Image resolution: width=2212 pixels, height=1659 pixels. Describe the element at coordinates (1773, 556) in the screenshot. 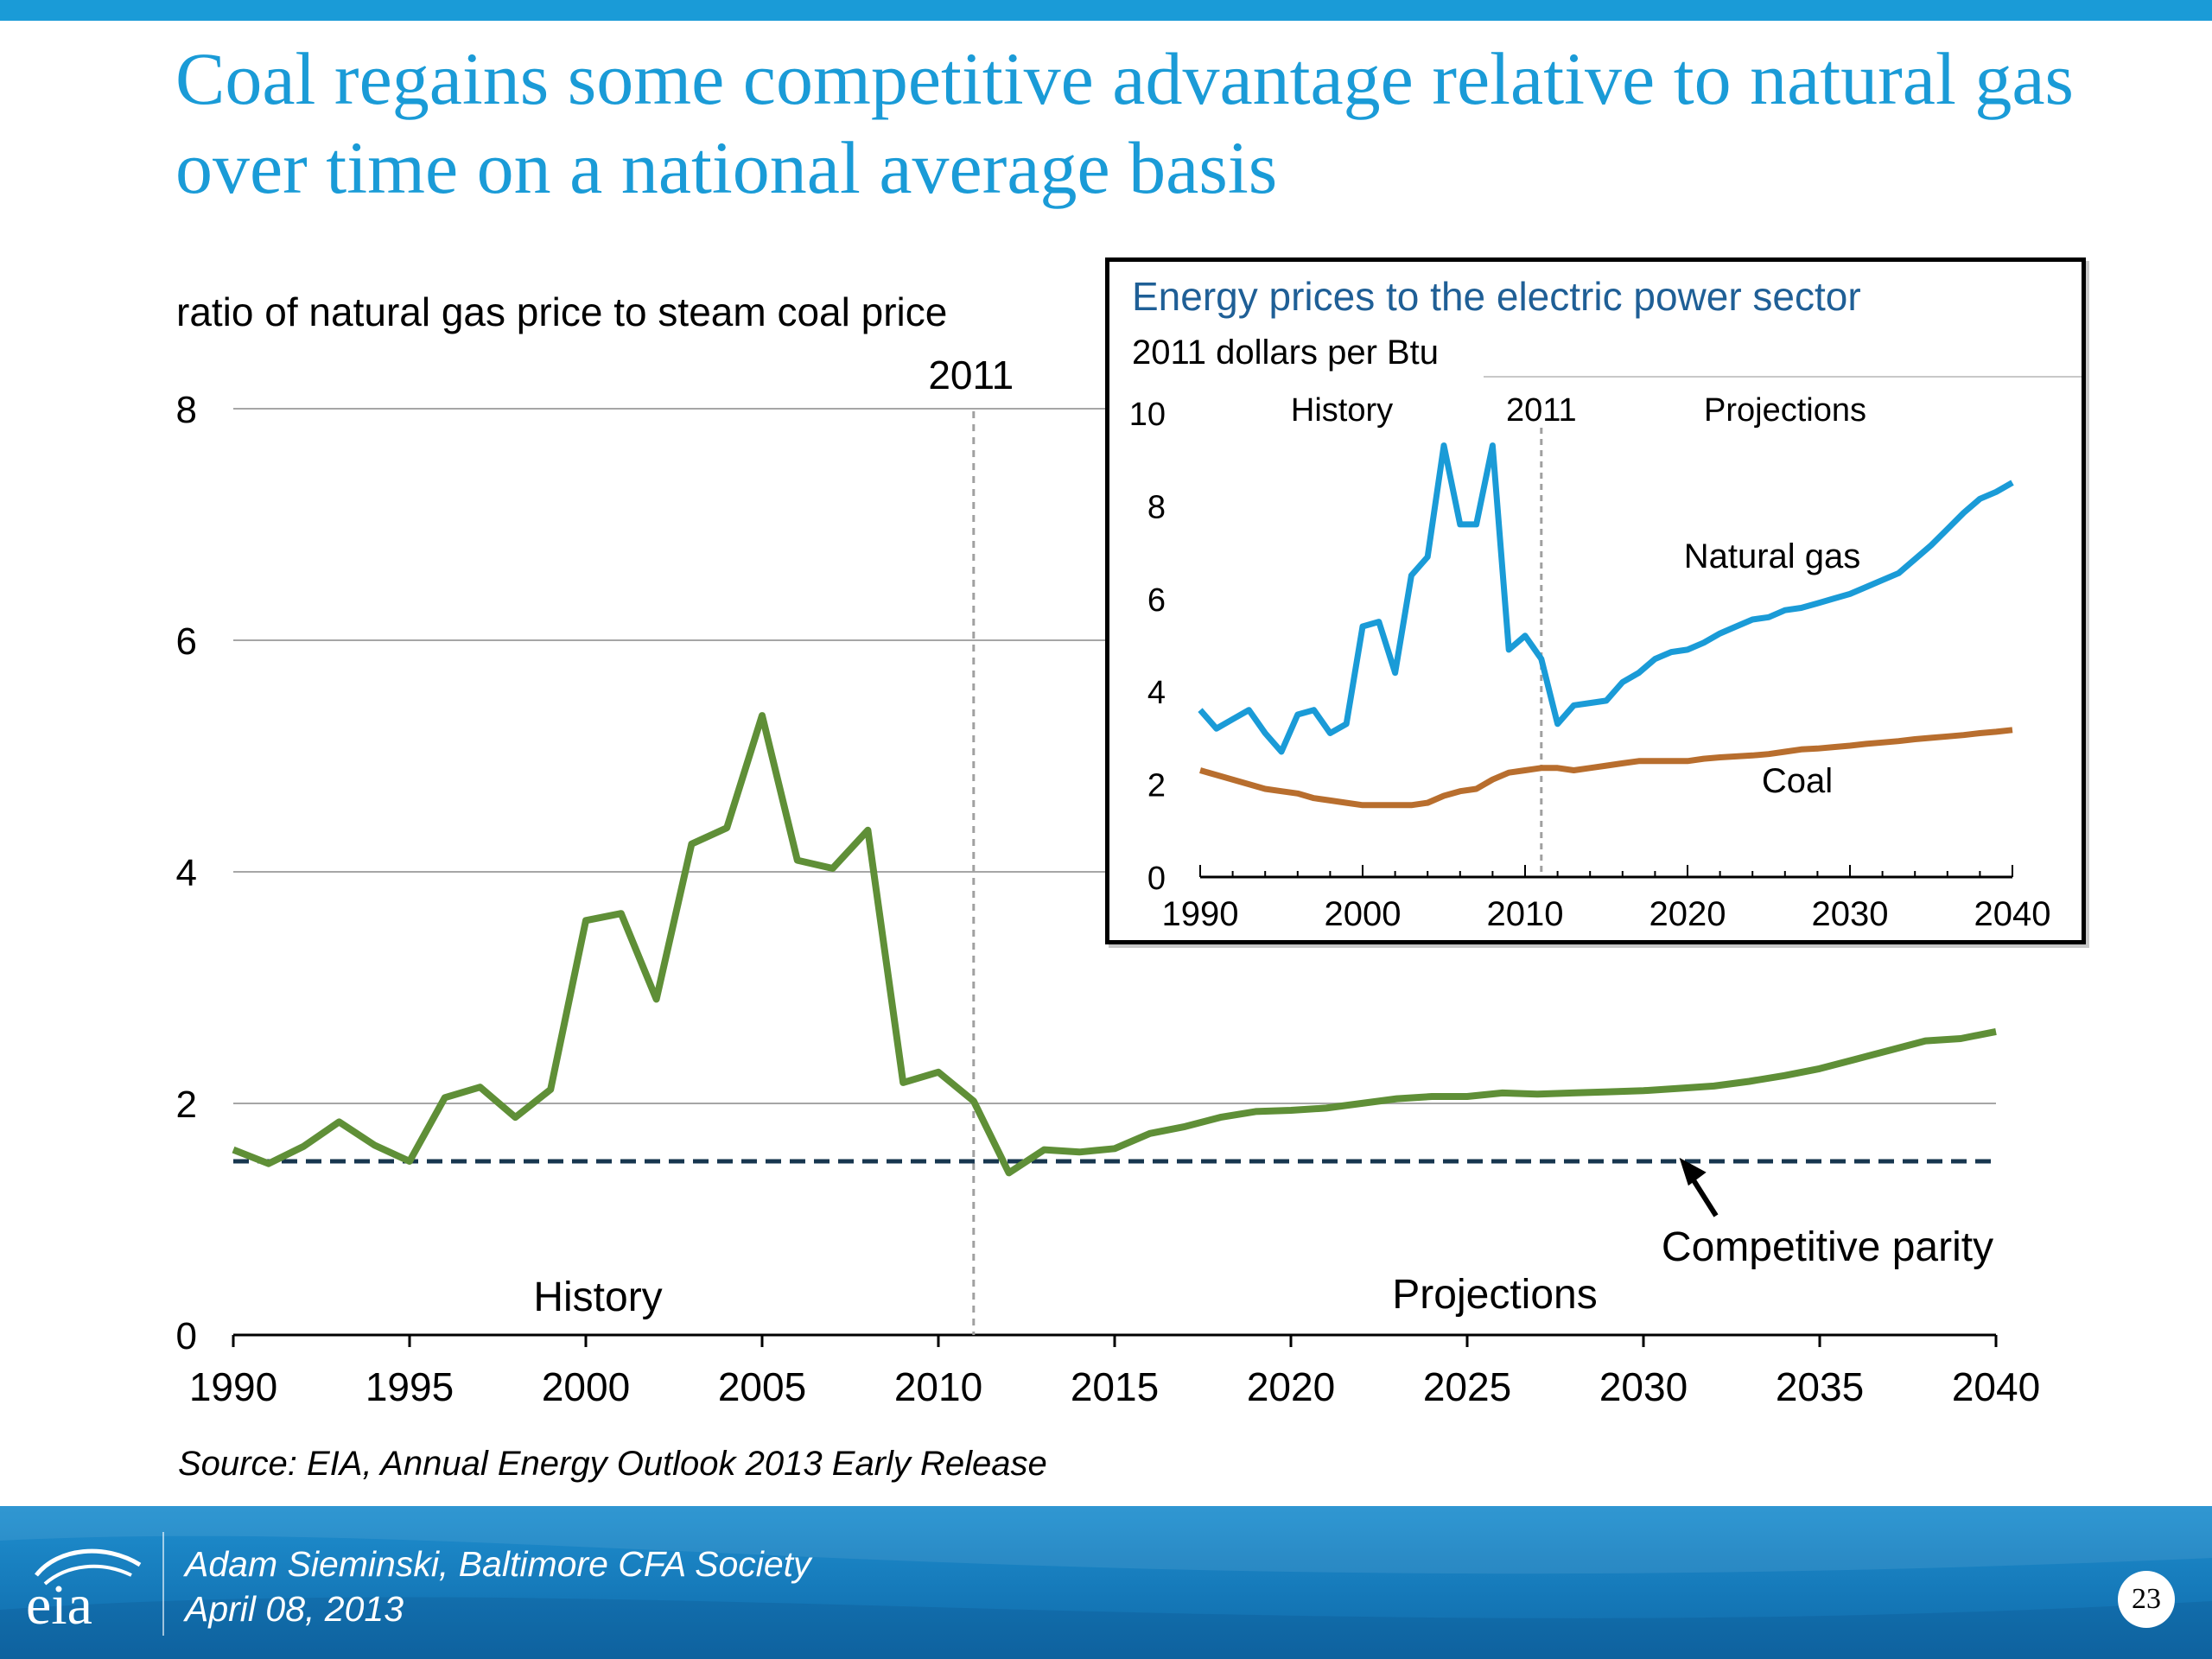

I see `natural-gas-series-label: Natural gas` at that location.